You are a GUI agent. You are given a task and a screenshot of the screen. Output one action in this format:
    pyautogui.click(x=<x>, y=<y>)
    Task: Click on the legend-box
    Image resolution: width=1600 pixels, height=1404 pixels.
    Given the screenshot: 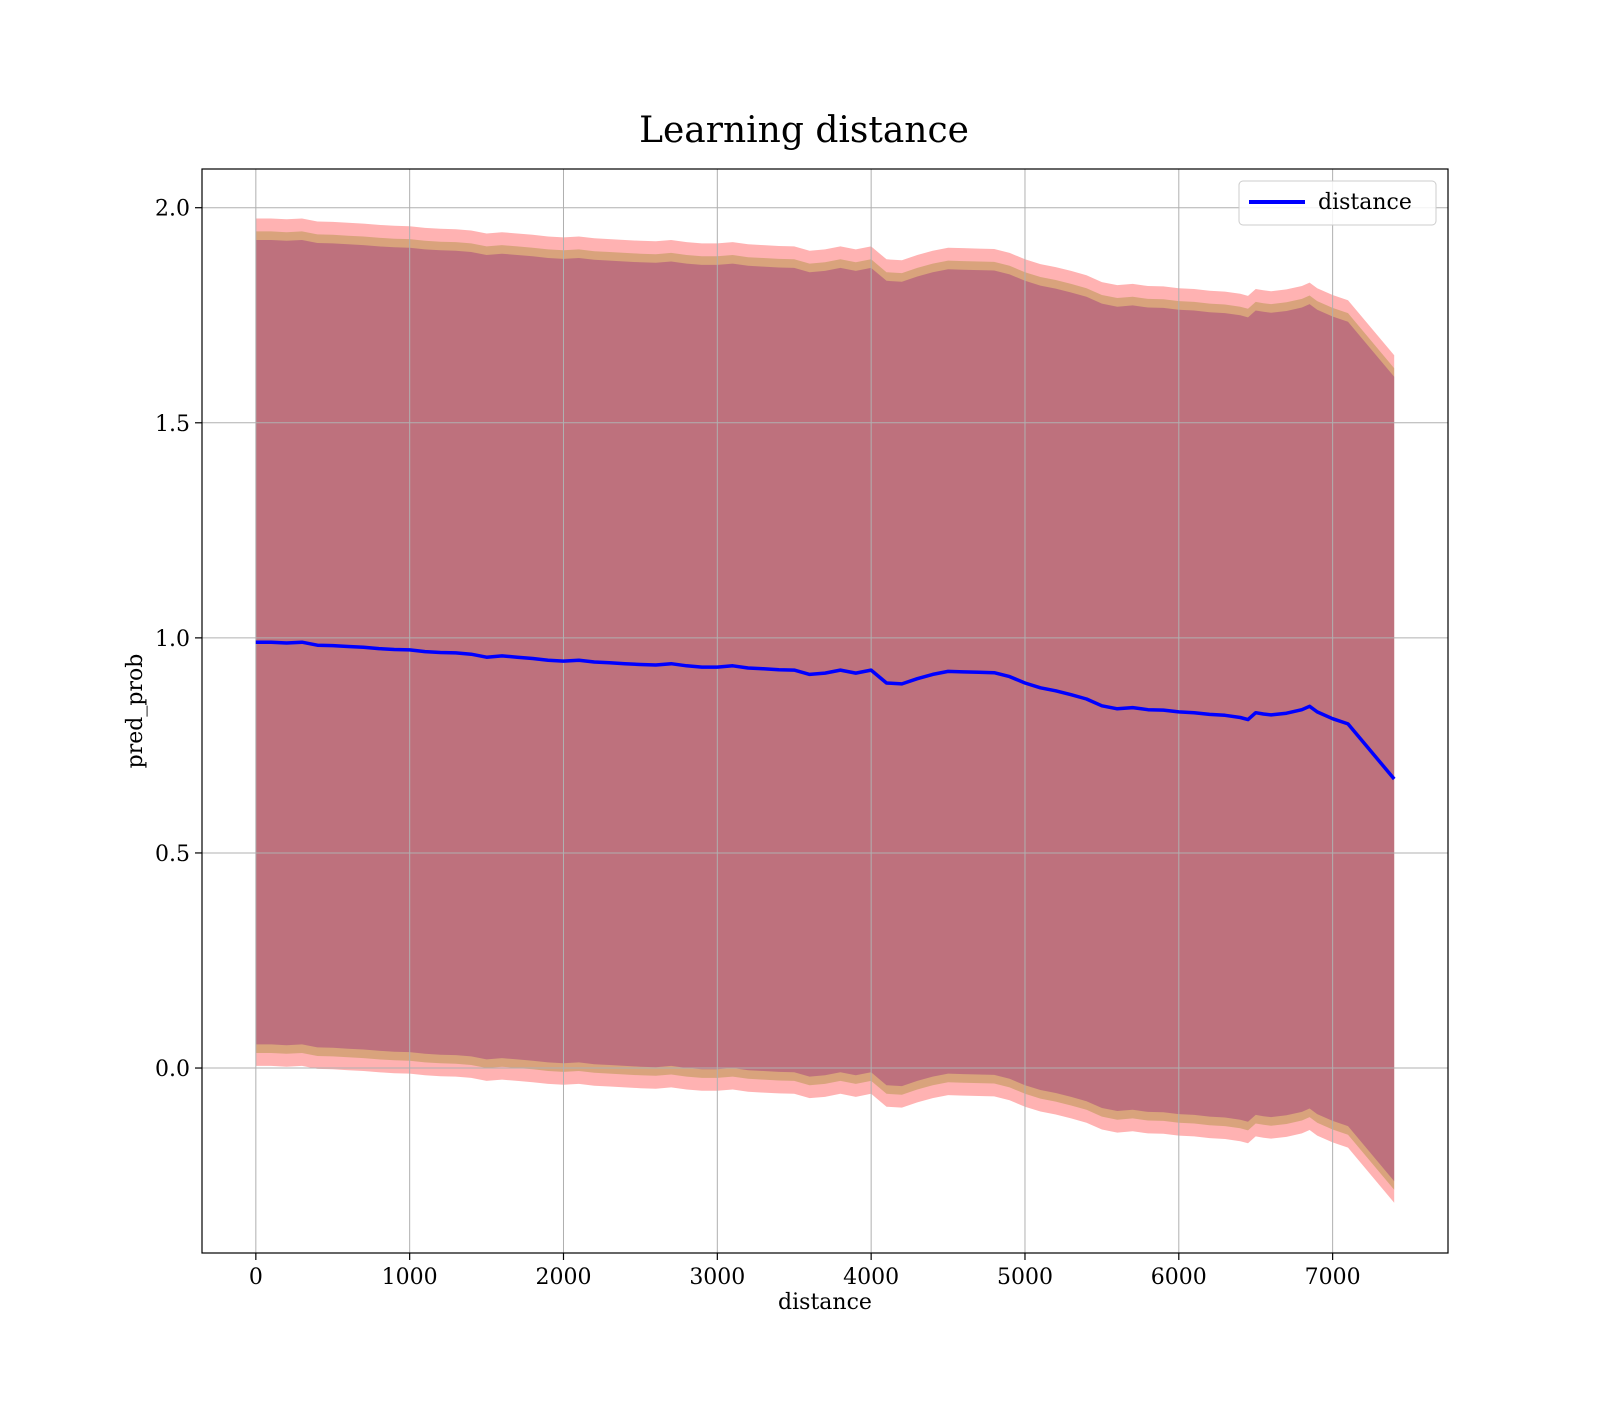 What is the action you would take?
    pyautogui.click(x=1337, y=203)
    